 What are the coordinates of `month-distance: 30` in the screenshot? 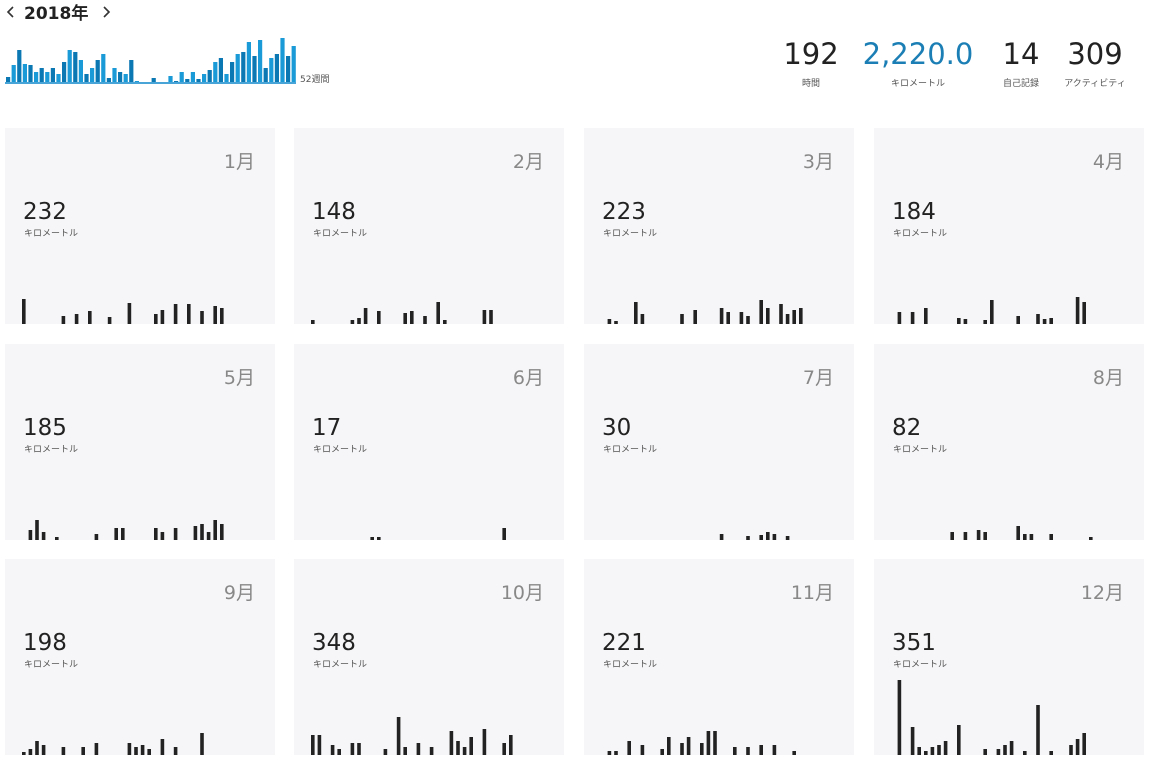 It's located at (616, 428).